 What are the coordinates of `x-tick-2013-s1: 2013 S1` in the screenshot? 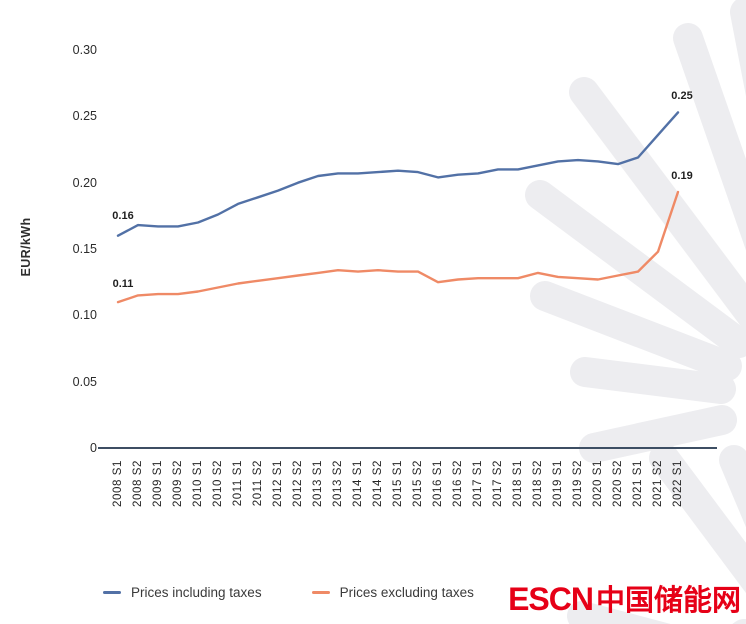 It's located at (318, 484).